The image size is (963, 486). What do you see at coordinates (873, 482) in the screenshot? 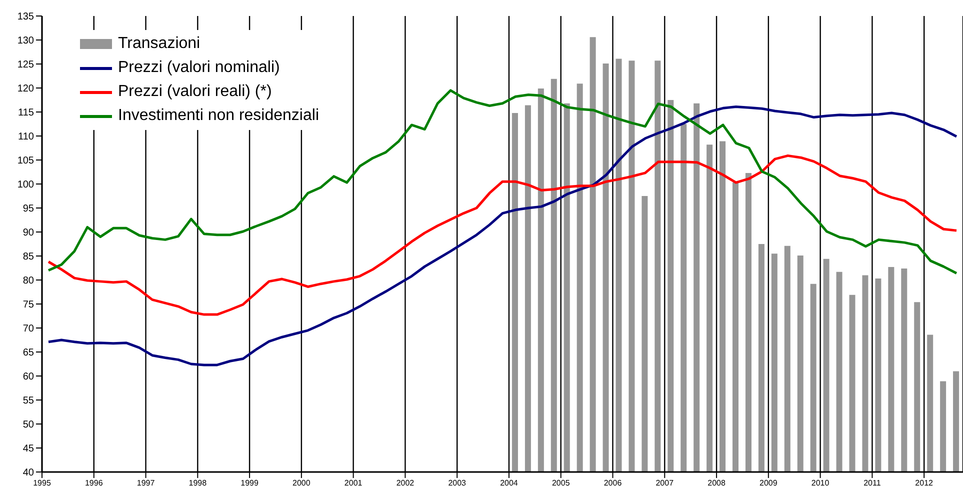
I see `x-tick-label: 2011` at bounding box center [873, 482].